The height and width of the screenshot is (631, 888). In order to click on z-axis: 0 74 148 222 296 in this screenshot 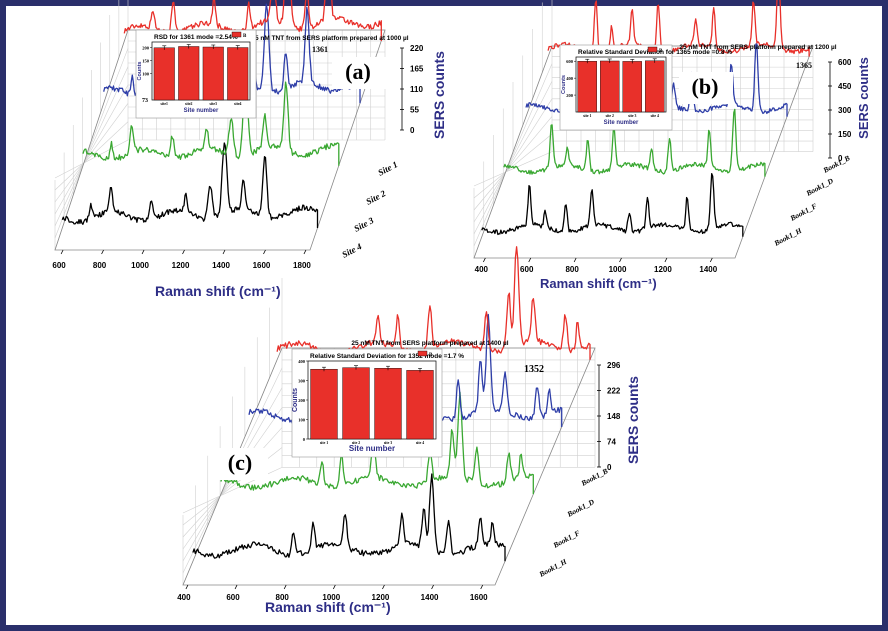, I will do `click(609, 416)`.